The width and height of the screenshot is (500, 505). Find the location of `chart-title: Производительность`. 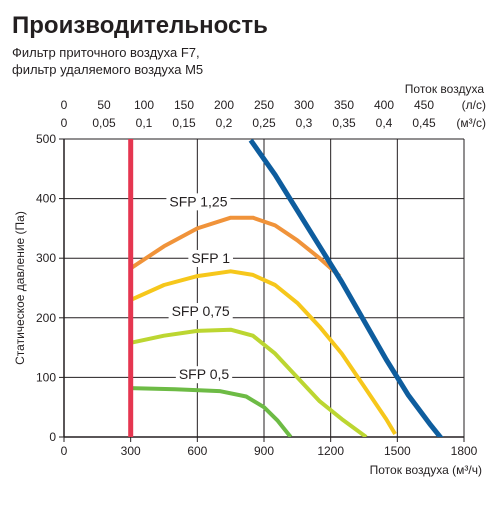

chart-title: Производительность is located at coordinates (140, 25).